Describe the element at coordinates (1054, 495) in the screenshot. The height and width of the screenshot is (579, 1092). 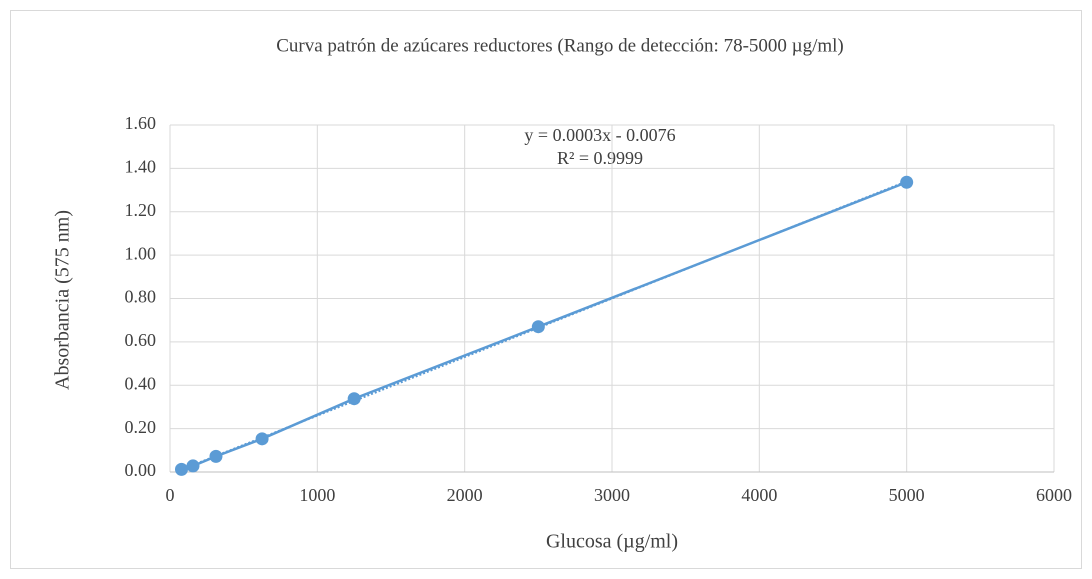
I see `x-tick-label: 6000` at that location.